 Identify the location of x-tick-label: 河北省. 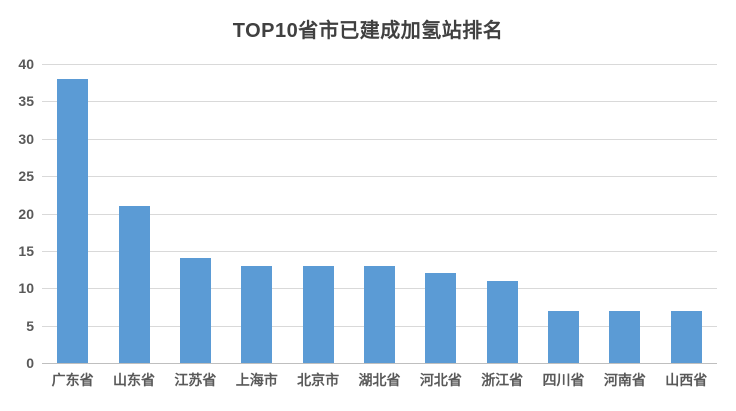
(440, 380).